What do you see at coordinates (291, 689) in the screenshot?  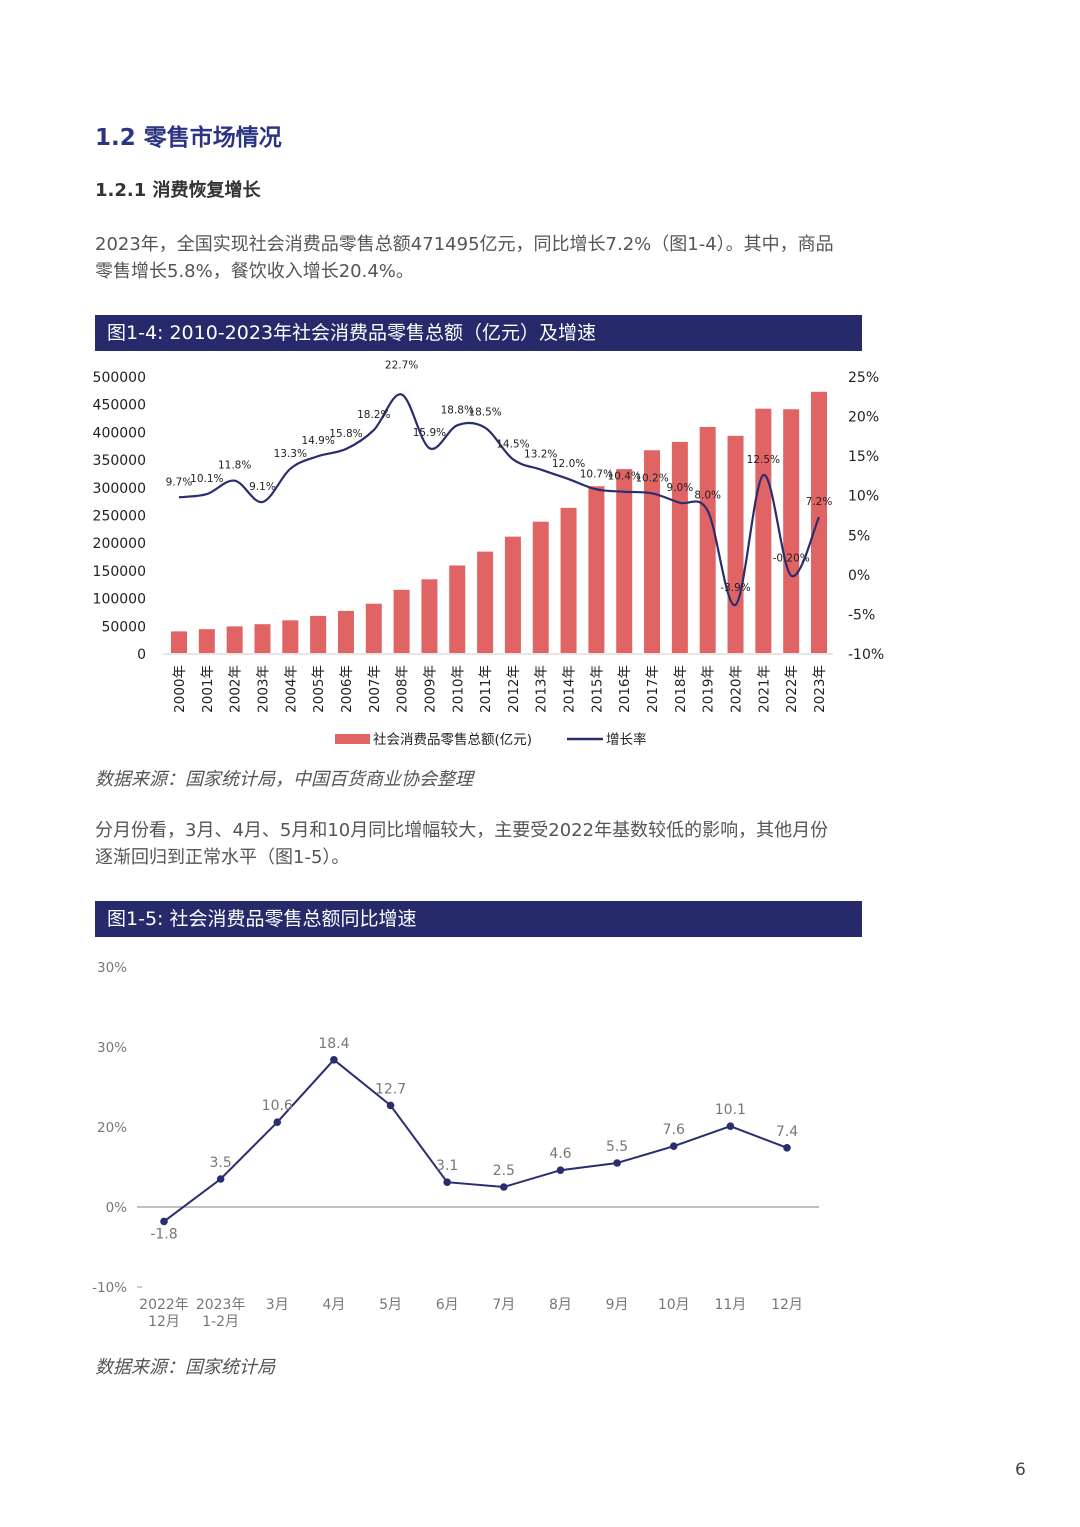 I see `x-axis-tick: 2004年` at bounding box center [291, 689].